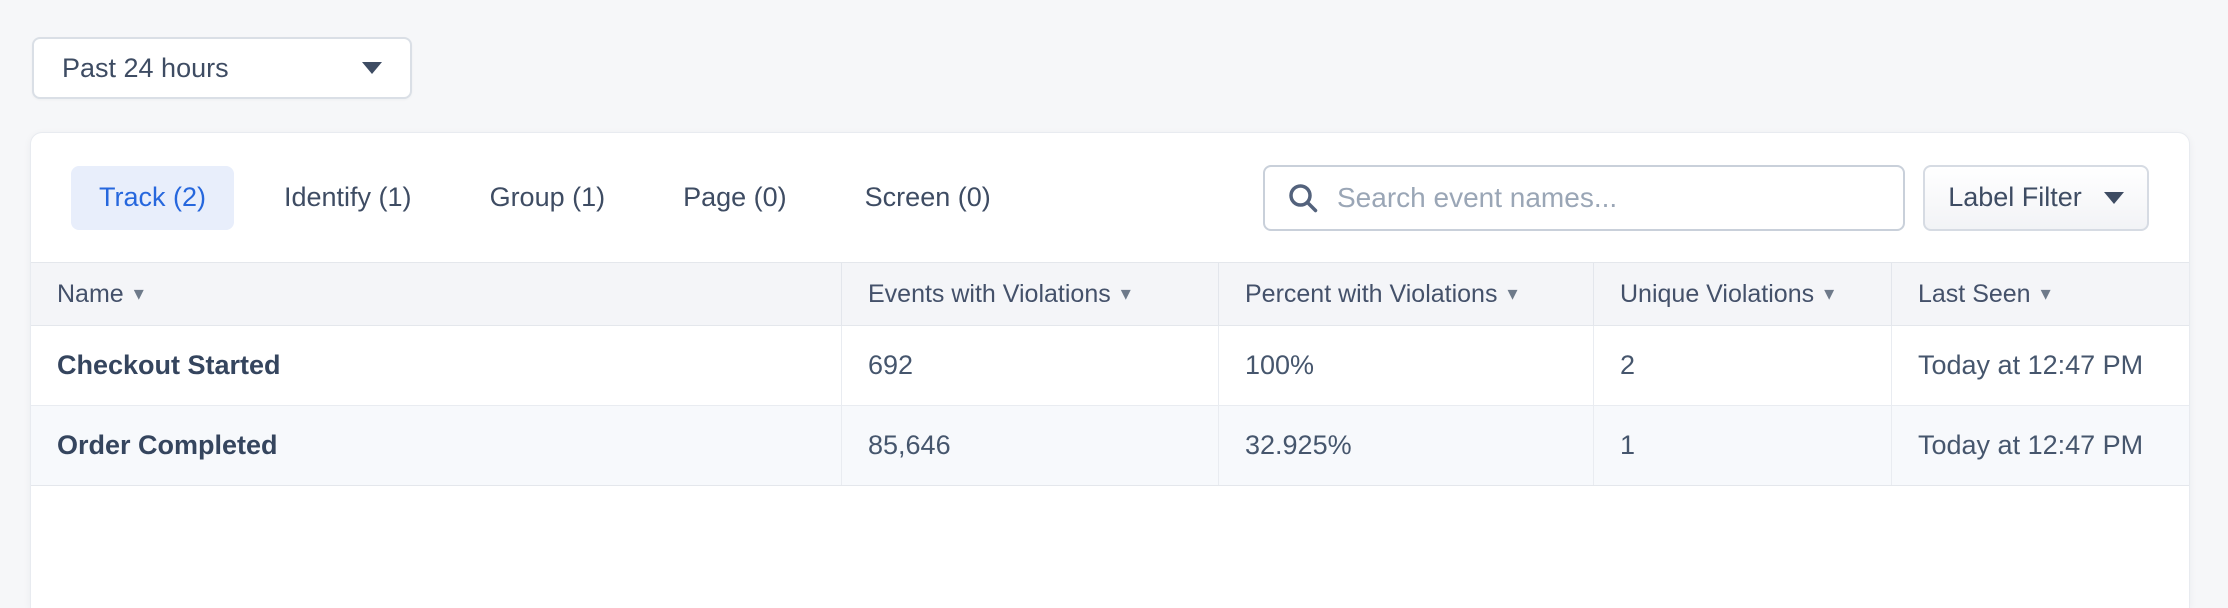 The image size is (2228, 608). Describe the element at coordinates (2015, 197) in the screenshot. I see `label-filter-text: Label Filter` at that location.